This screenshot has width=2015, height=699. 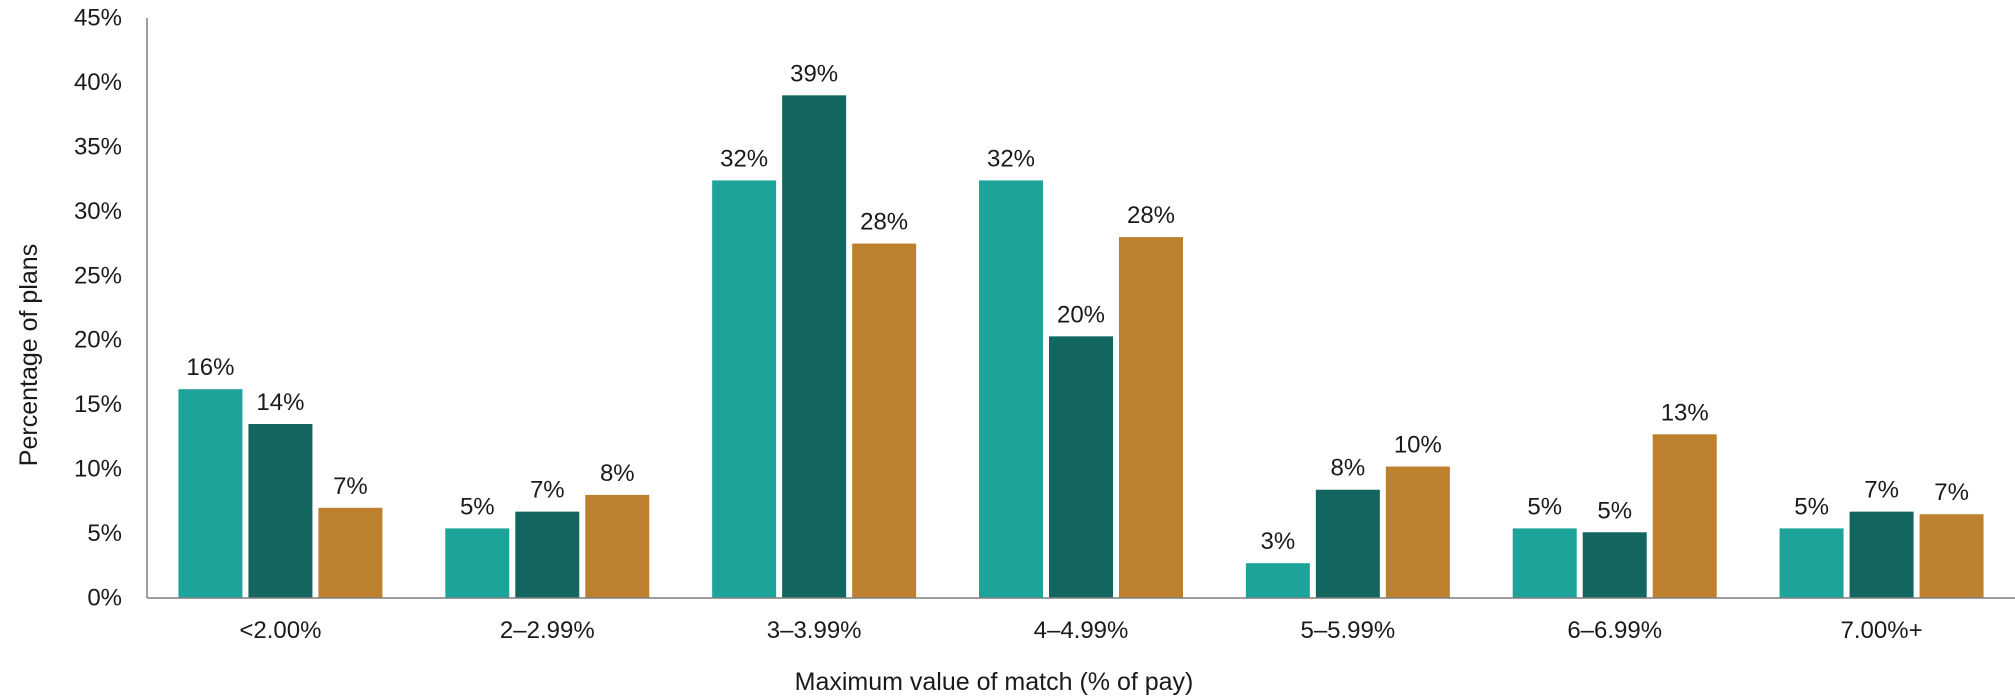 I want to click on y-tick-label: 25%, so click(x=98, y=275).